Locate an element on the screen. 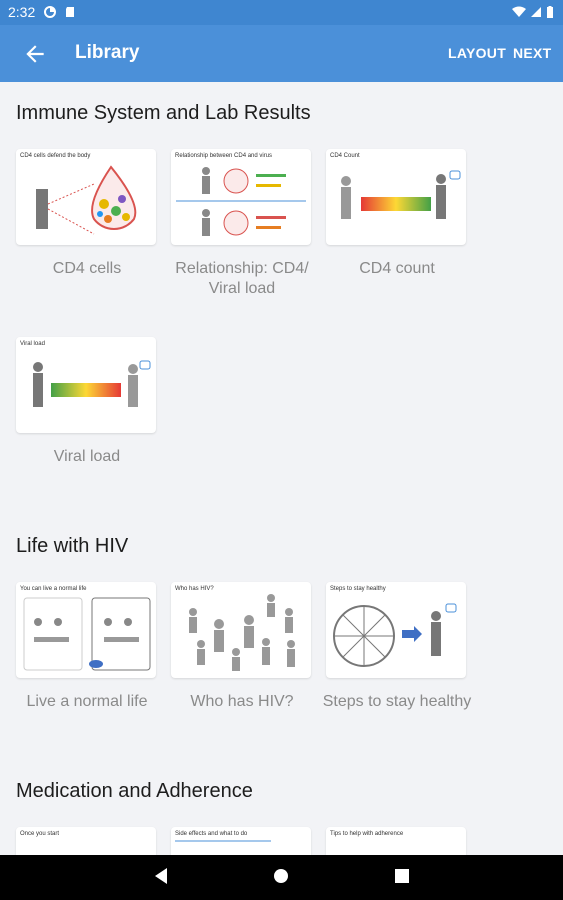  nav-home-icon is located at coordinates (281, 876).